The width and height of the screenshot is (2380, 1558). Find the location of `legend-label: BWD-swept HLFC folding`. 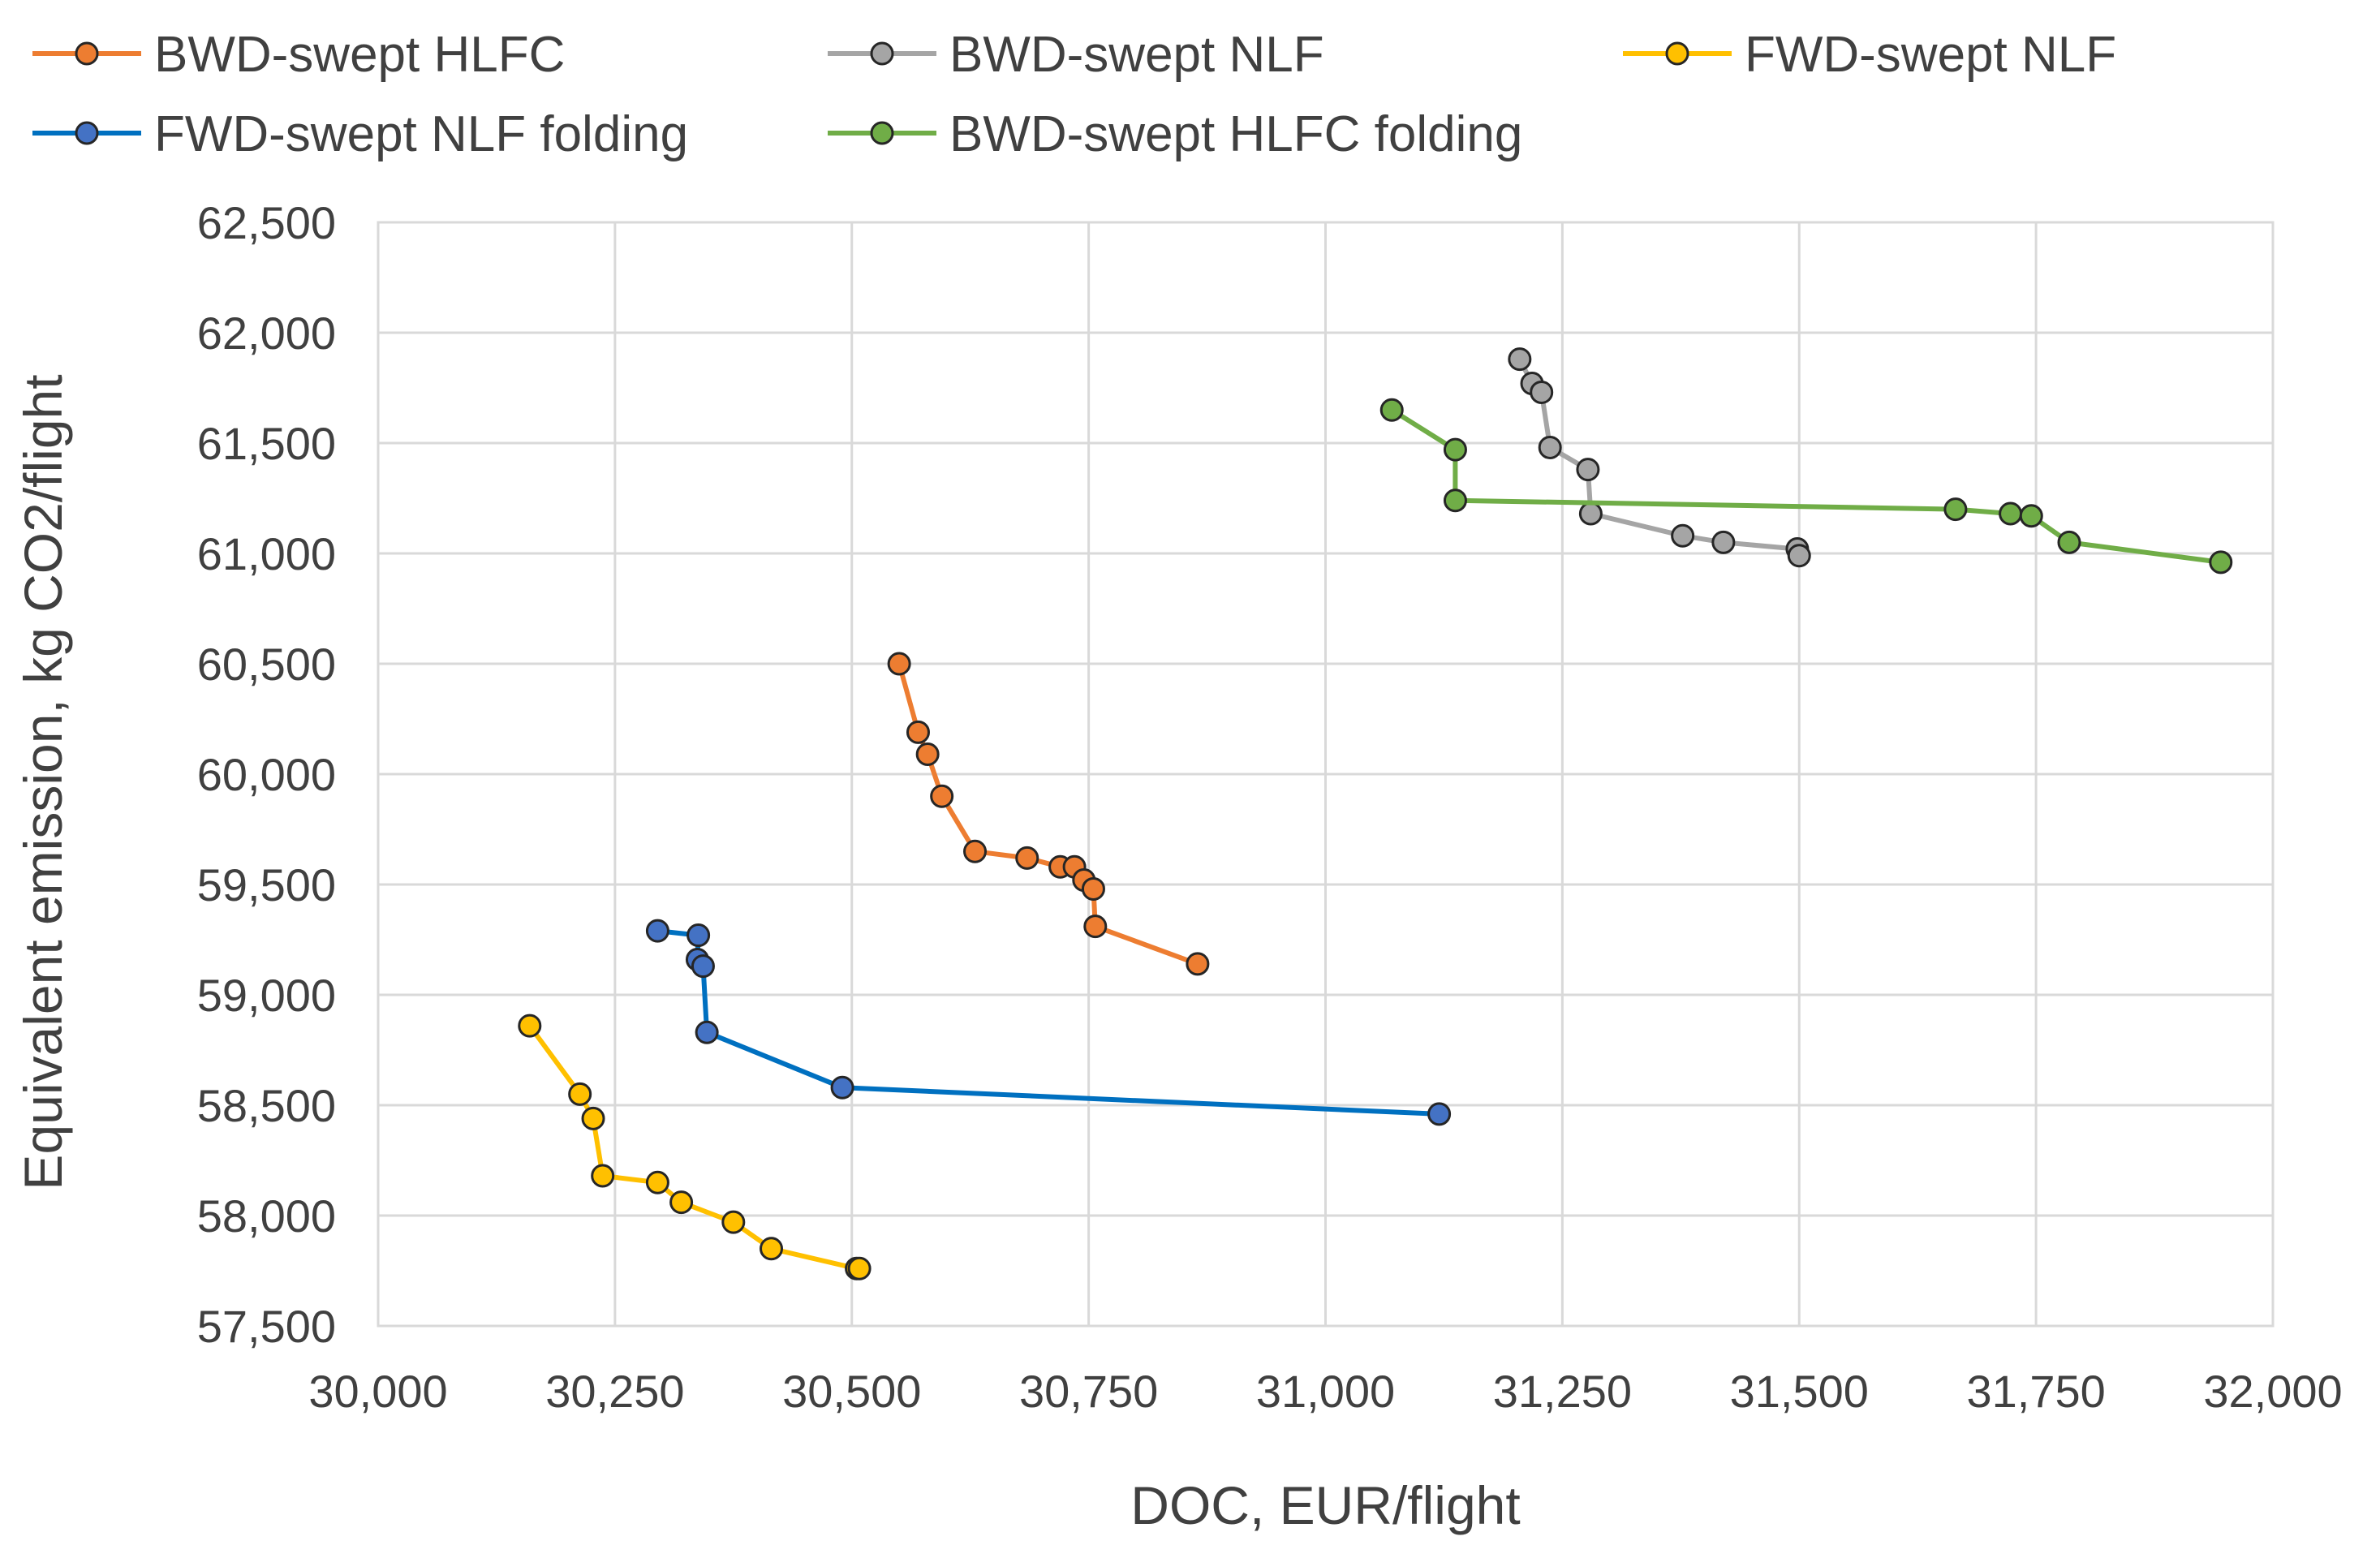

legend-label: BWD-swept HLFC folding is located at coordinates (1235, 134).